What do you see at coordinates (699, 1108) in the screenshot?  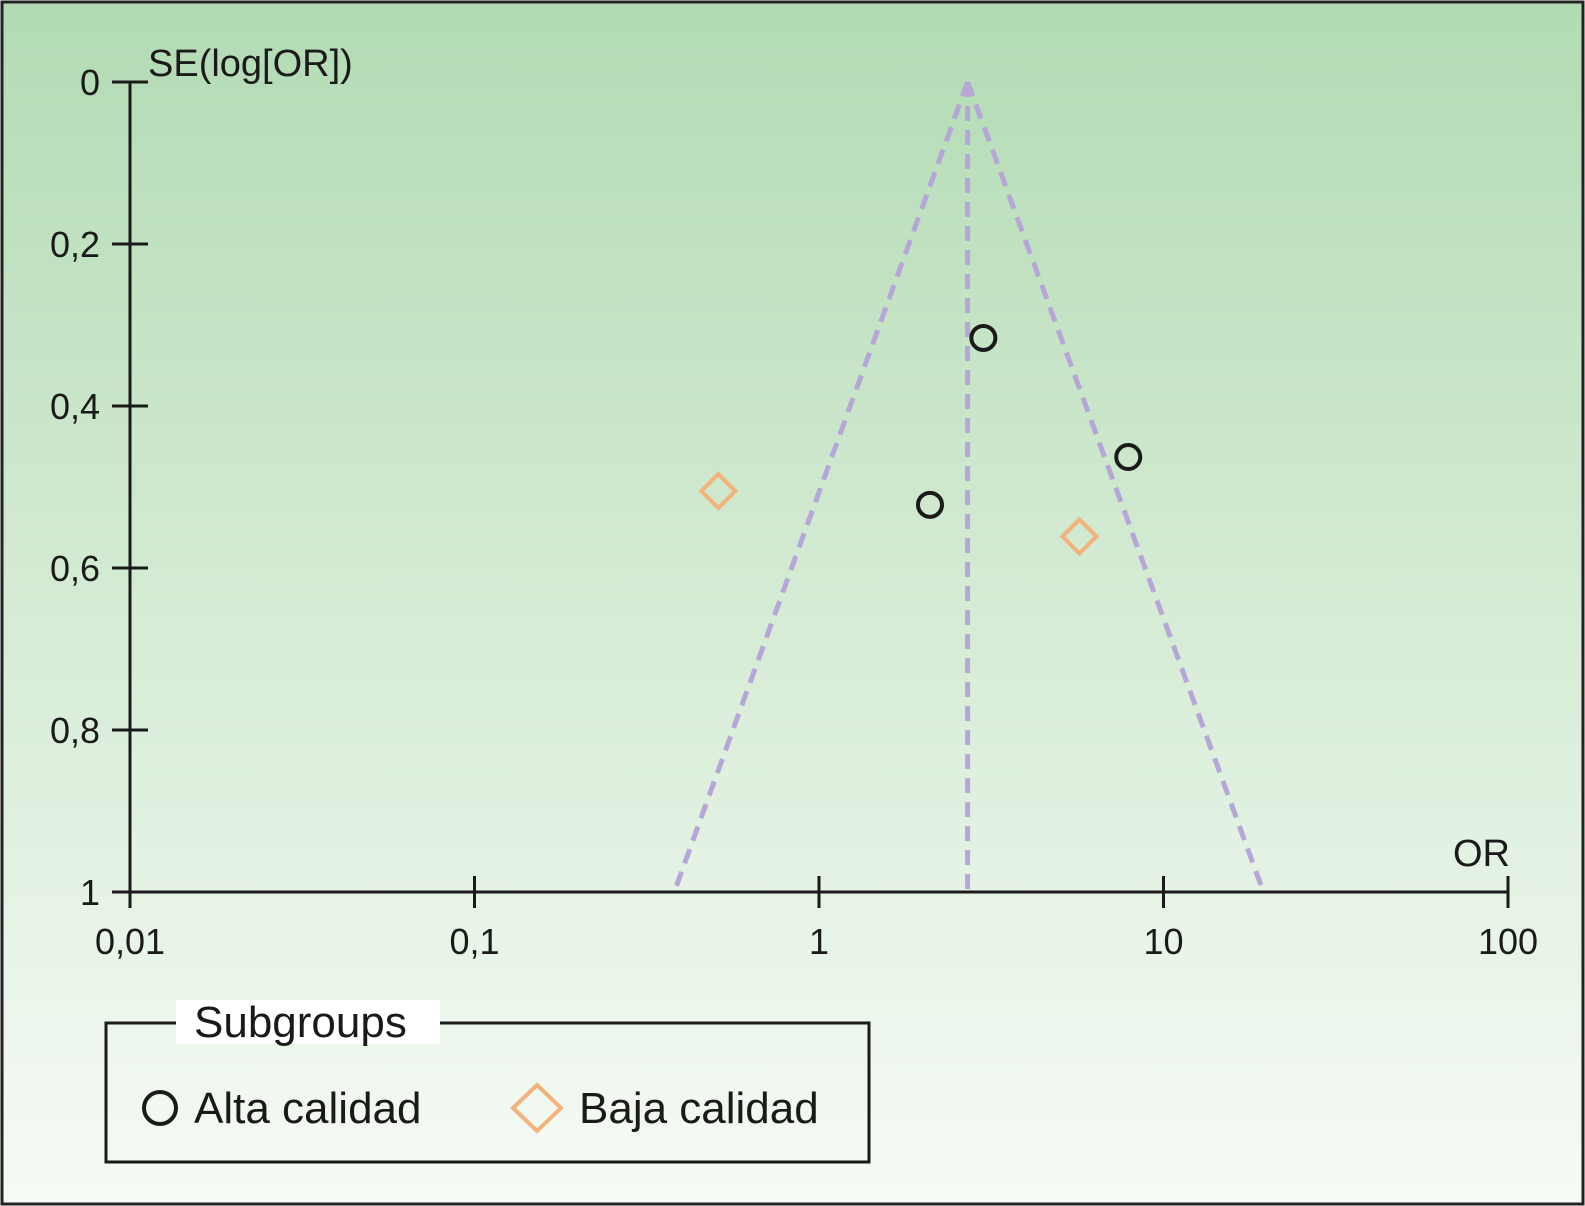 I see `legend-label-baja-calidad: Baja calidad` at bounding box center [699, 1108].